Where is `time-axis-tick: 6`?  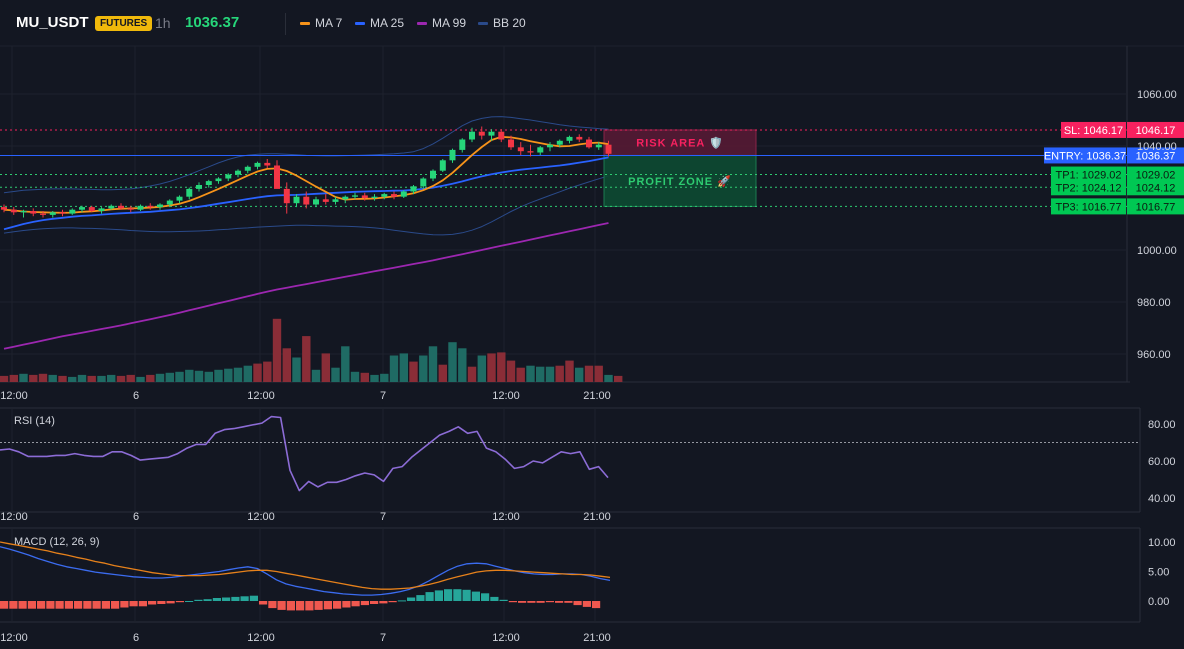
time-axis-tick: 6 is located at coordinates (136, 396).